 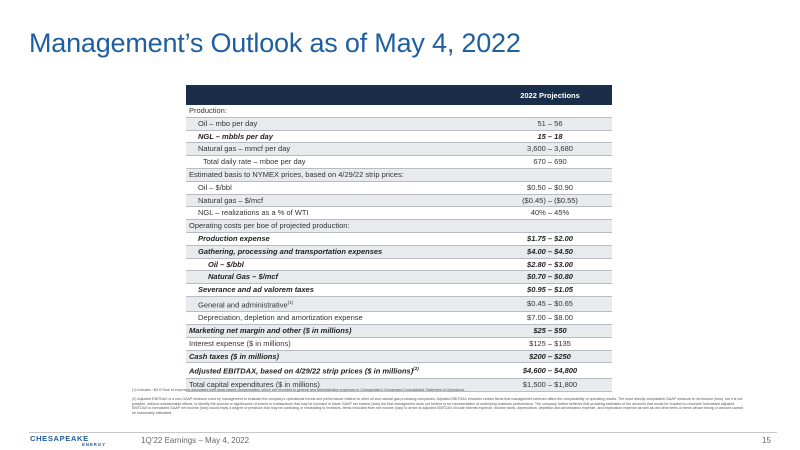 What do you see at coordinates (550, 318) in the screenshot?
I see `row-value: $7.00 – $8.00` at bounding box center [550, 318].